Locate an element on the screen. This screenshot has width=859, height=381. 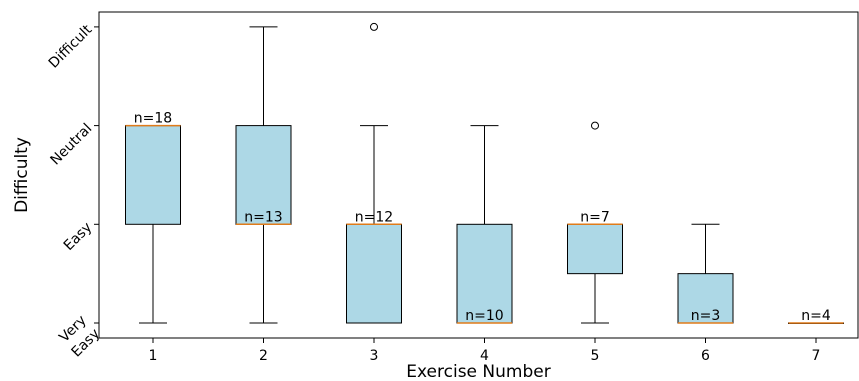
n-label: n=12 is located at coordinates (374, 217).